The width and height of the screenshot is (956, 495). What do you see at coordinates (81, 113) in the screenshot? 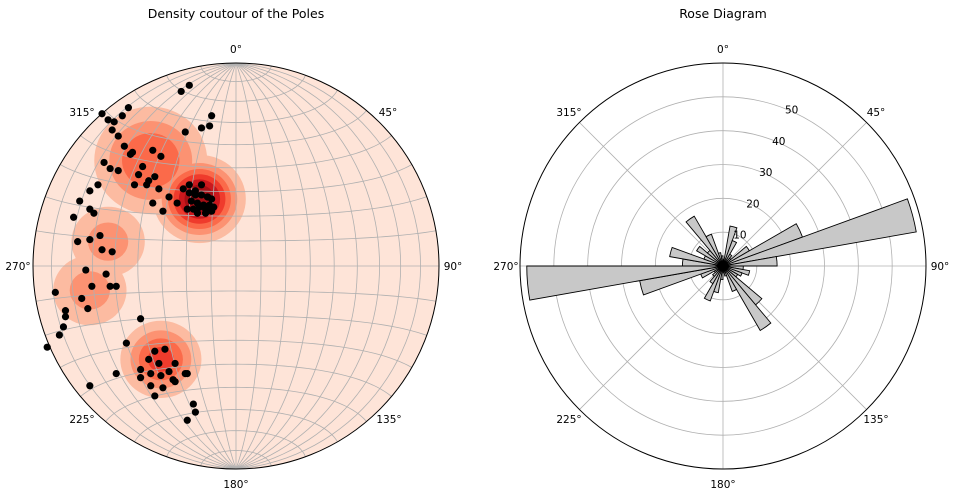
I see `stereo-label-315: 315°` at bounding box center [81, 113].